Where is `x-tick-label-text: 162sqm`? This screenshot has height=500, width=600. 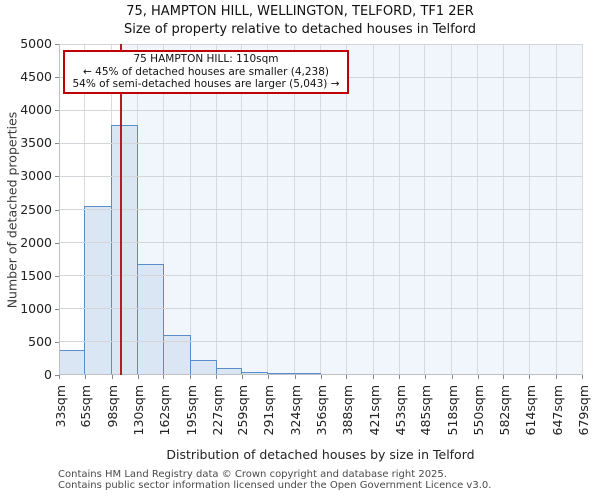 x-tick-label-text: 162sqm is located at coordinates (164, 410).